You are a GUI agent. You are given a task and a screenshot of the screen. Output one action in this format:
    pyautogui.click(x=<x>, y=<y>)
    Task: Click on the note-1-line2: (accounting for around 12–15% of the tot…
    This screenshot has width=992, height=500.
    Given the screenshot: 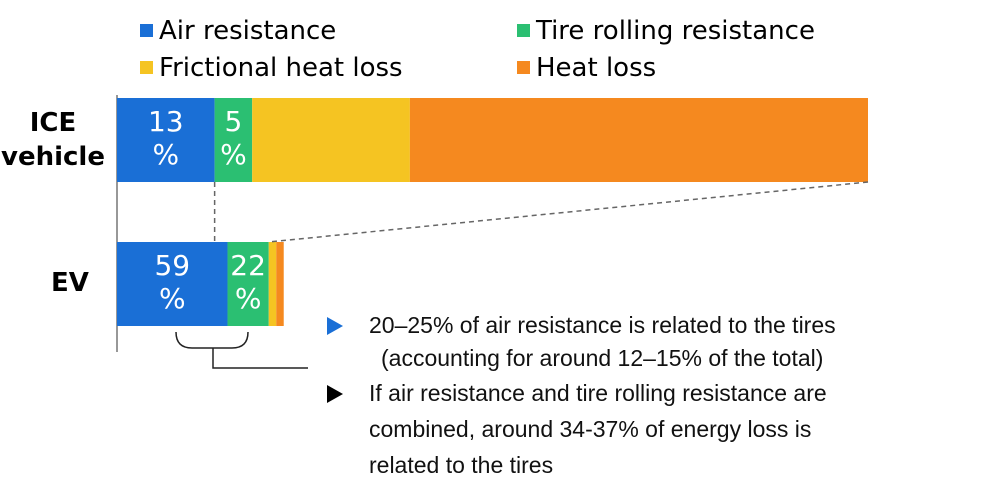 What is the action you would take?
    pyautogui.click(x=602, y=358)
    